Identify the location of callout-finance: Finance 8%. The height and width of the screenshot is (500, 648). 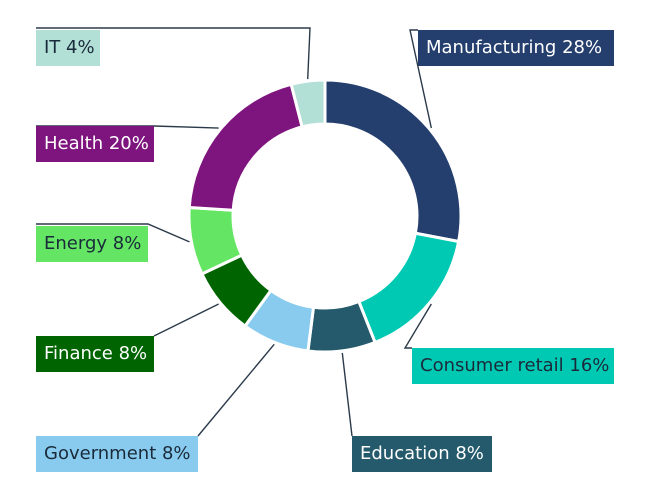
(95, 354).